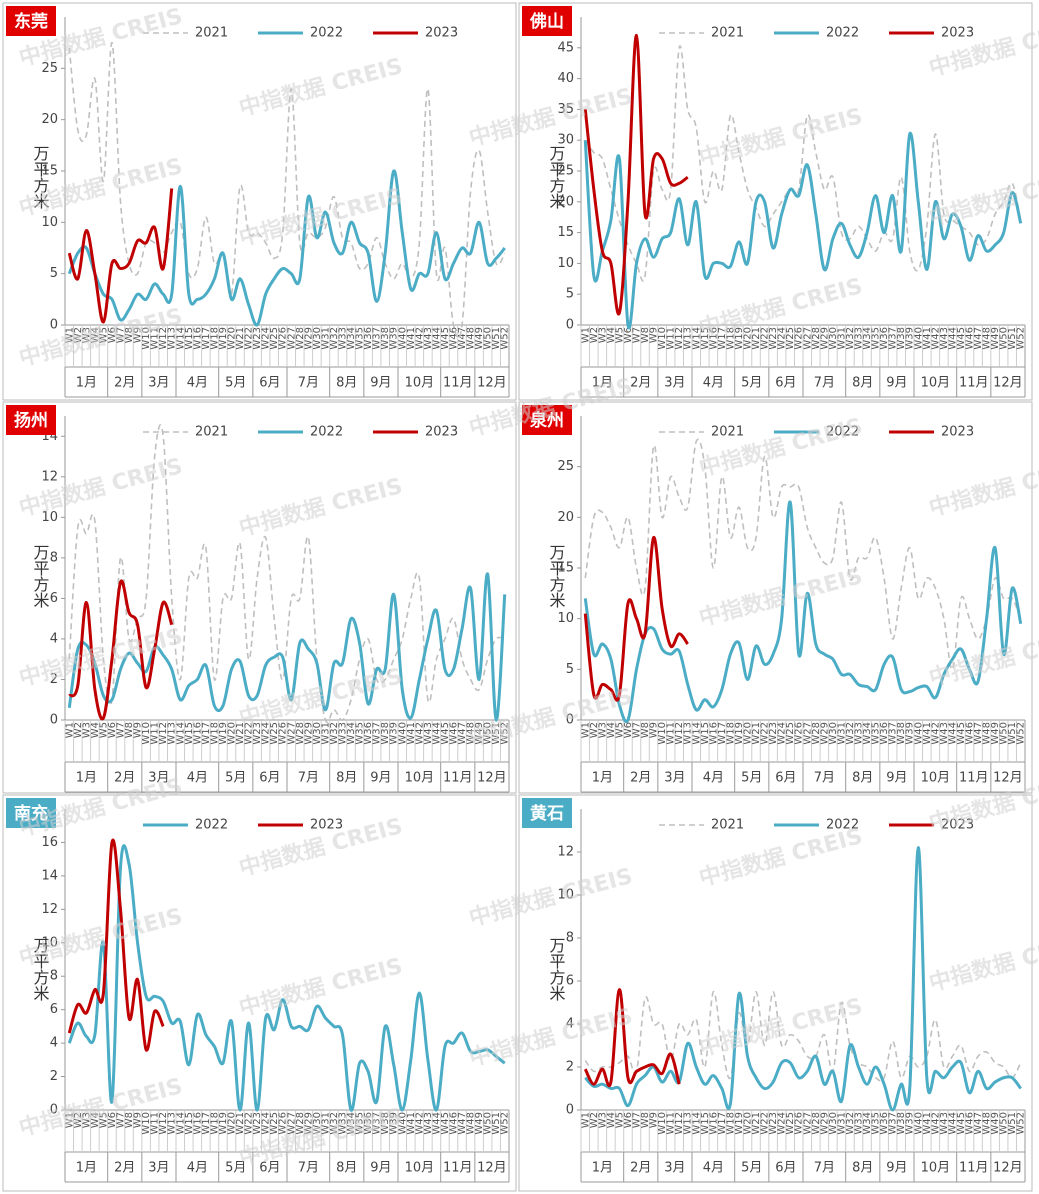  I want to click on x-tick-label: W45, so click(961, 338).